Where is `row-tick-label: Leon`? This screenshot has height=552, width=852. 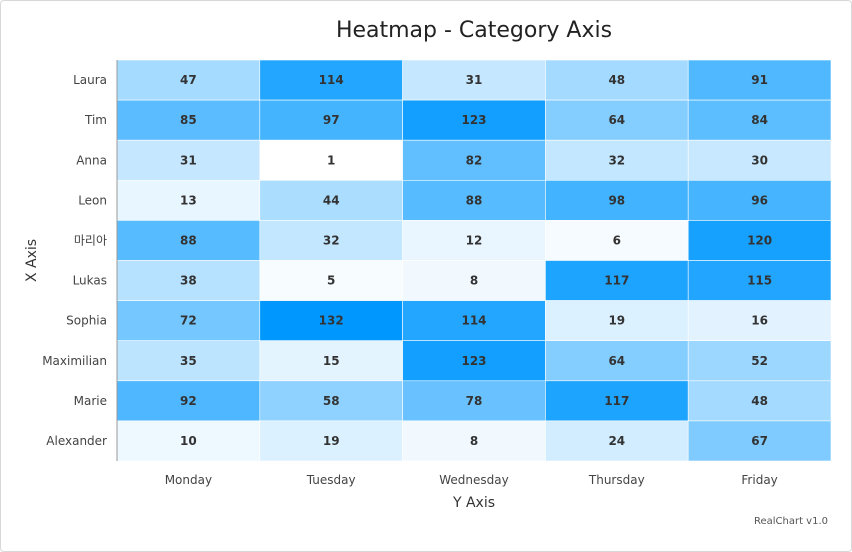 row-tick-label: Leon is located at coordinates (92, 200).